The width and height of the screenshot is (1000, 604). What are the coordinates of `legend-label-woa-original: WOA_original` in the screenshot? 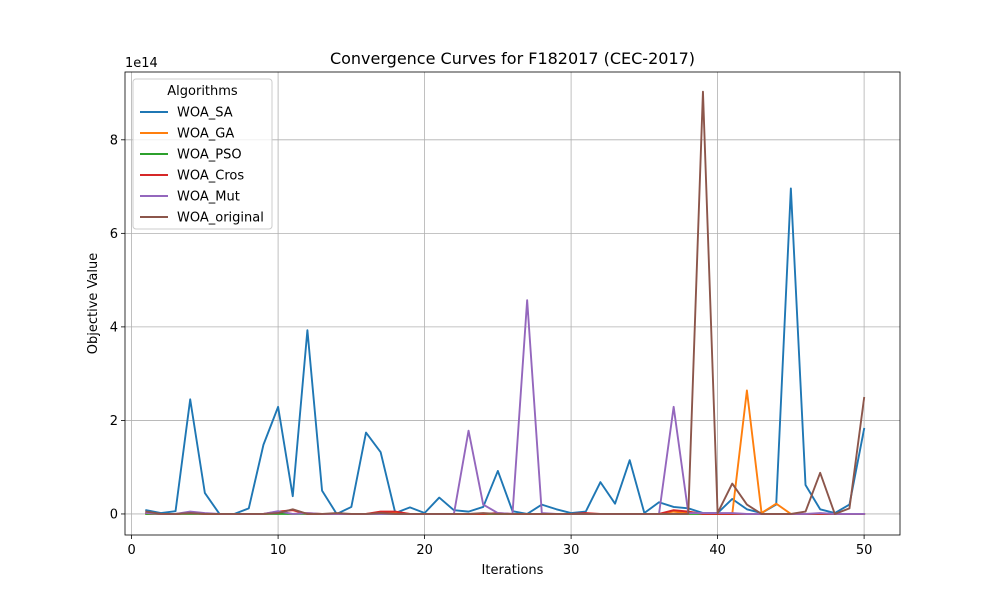 It's located at (220, 218).